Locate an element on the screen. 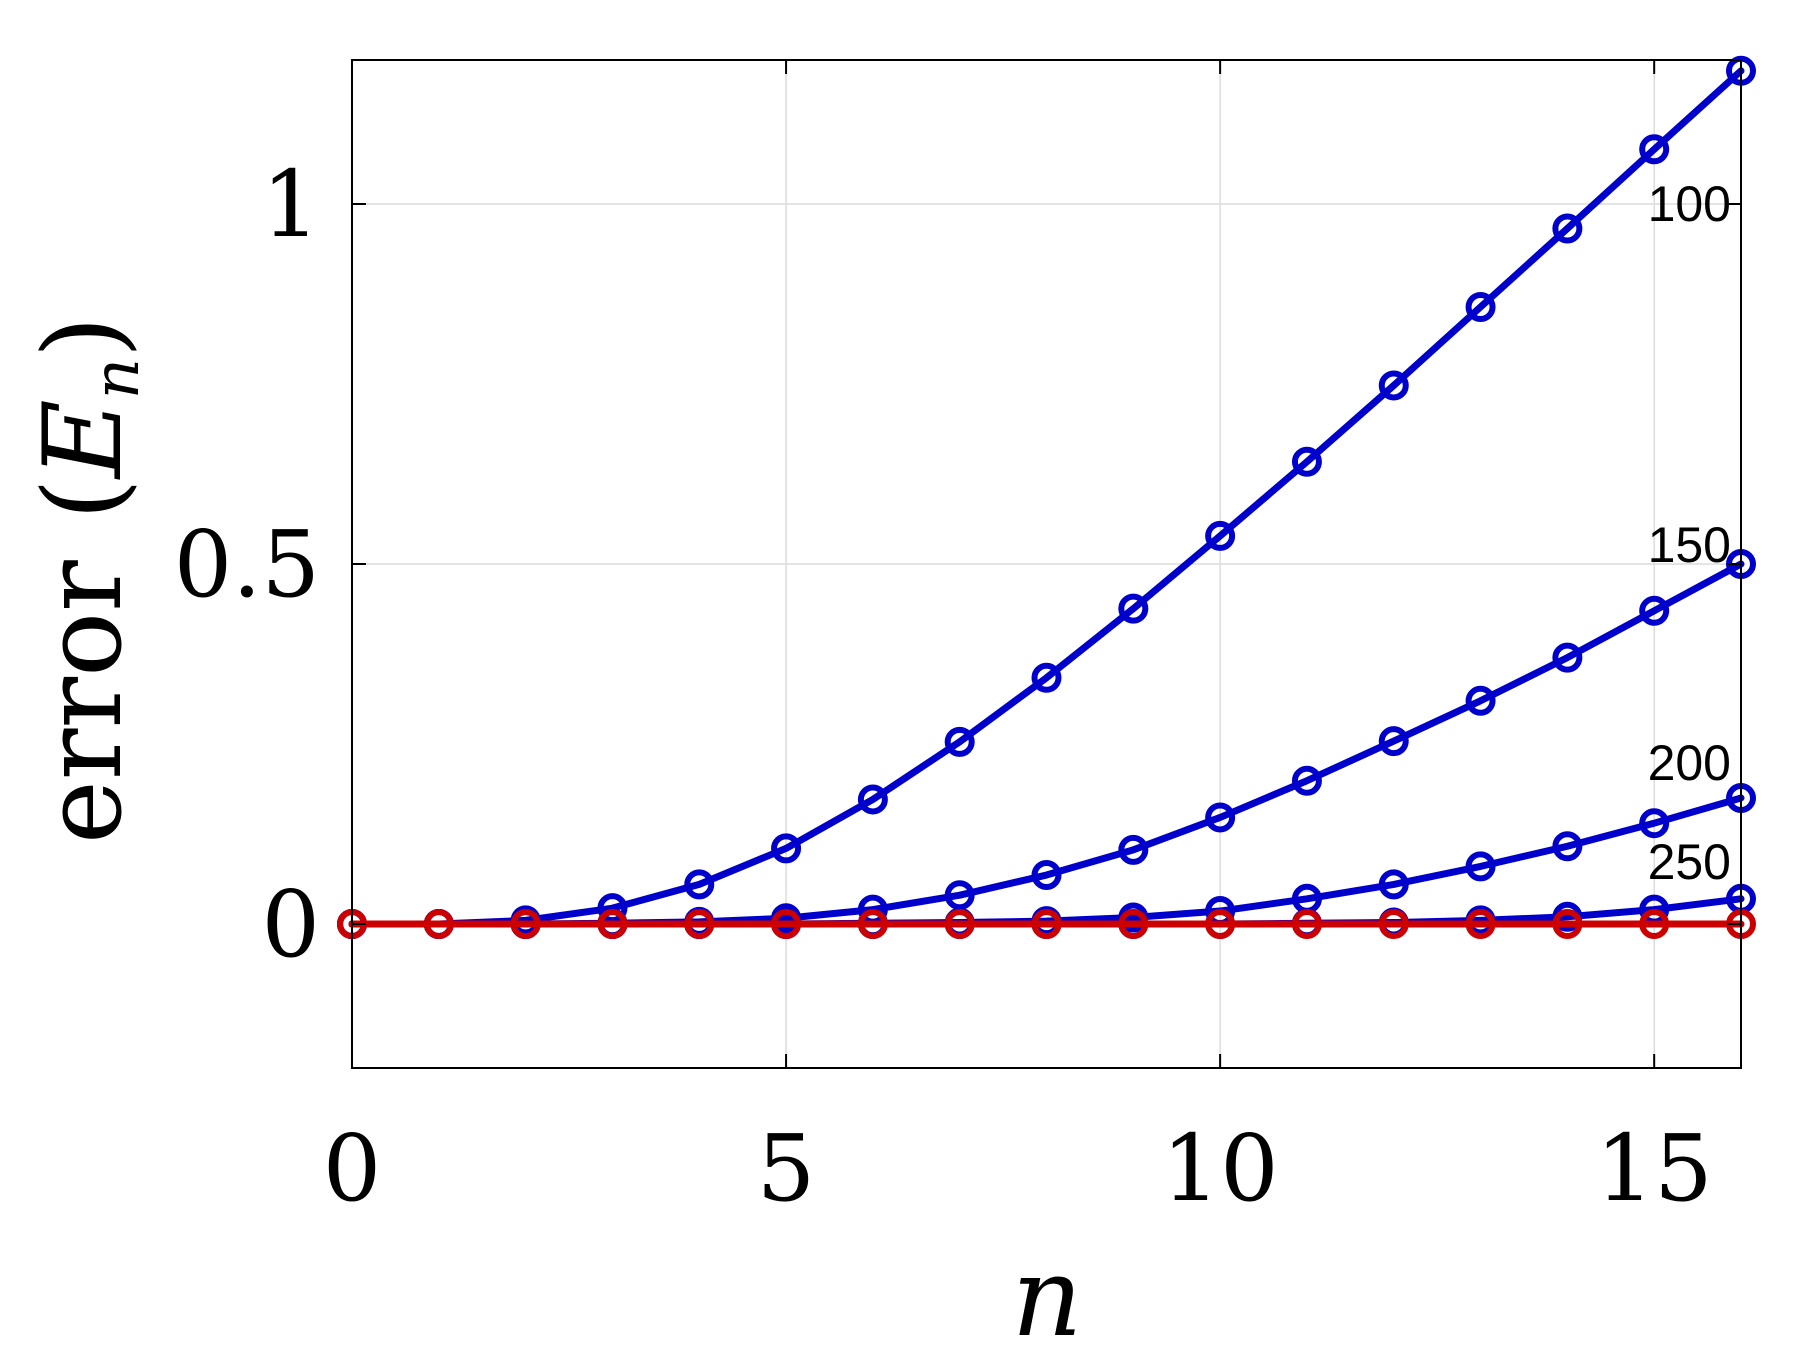 The image size is (1797, 1371). y-tick-label: 1 is located at coordinates (290, 204).